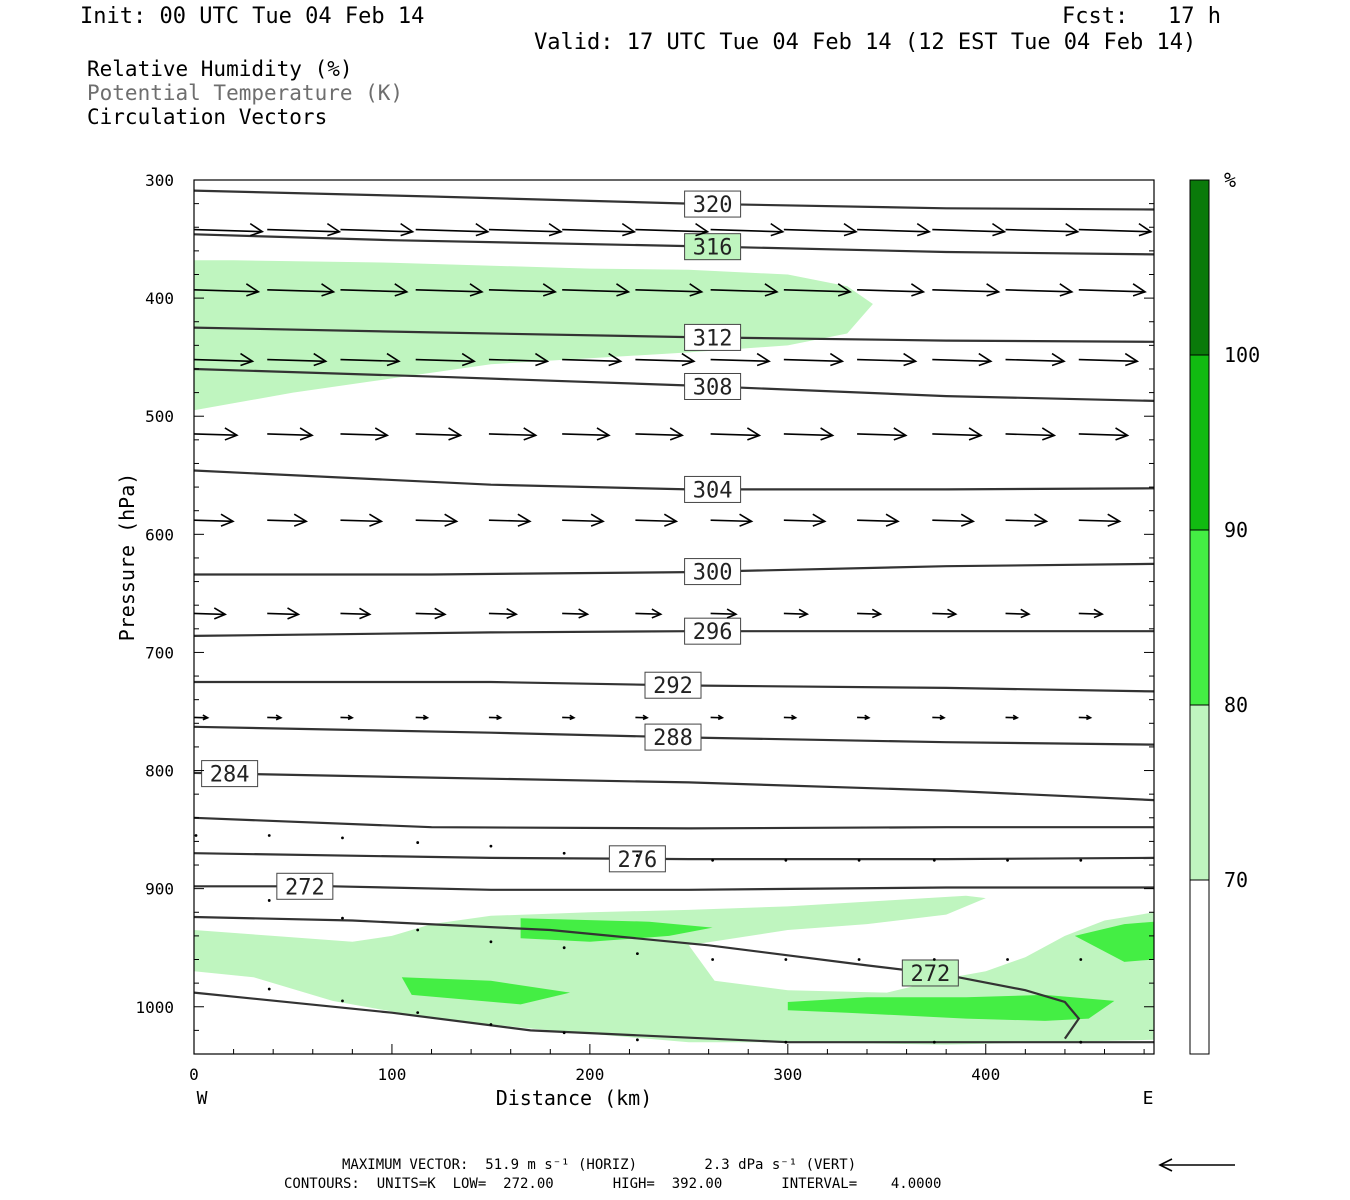 The width and height of the screenshot is (1350, 1200). I want to click on x-tick-label: 0, so click(194, 1074).